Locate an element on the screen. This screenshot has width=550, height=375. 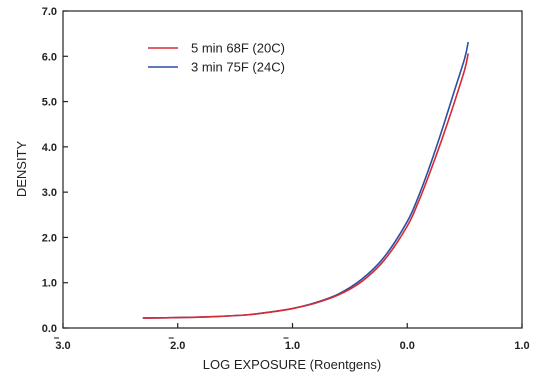
legend: 5 min 68F (20C) 3 min 75F (24C) is located at coordinates (216, 58).